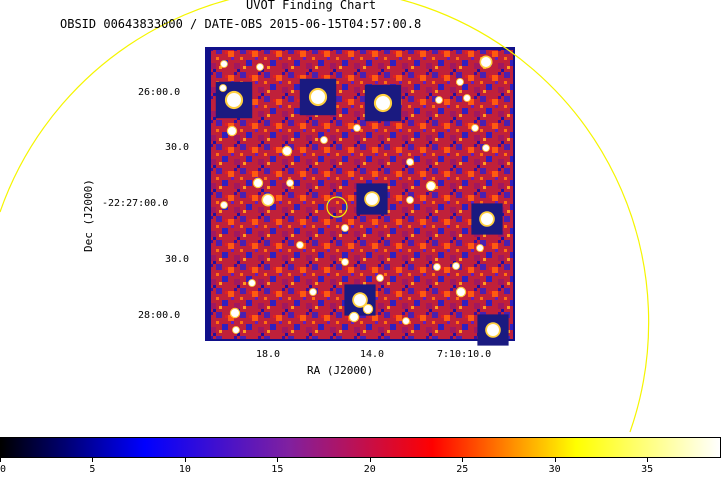  What do you see at coordinates (277, 469) in the screenshot?
I see `colorbar-tick-label: 15` at bounding box center [277, 469].